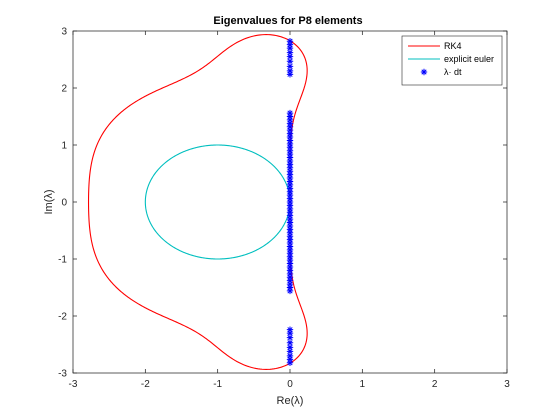 The image size is (560, 420). I want to click on x-tick-label: 3, so click(507, 384).